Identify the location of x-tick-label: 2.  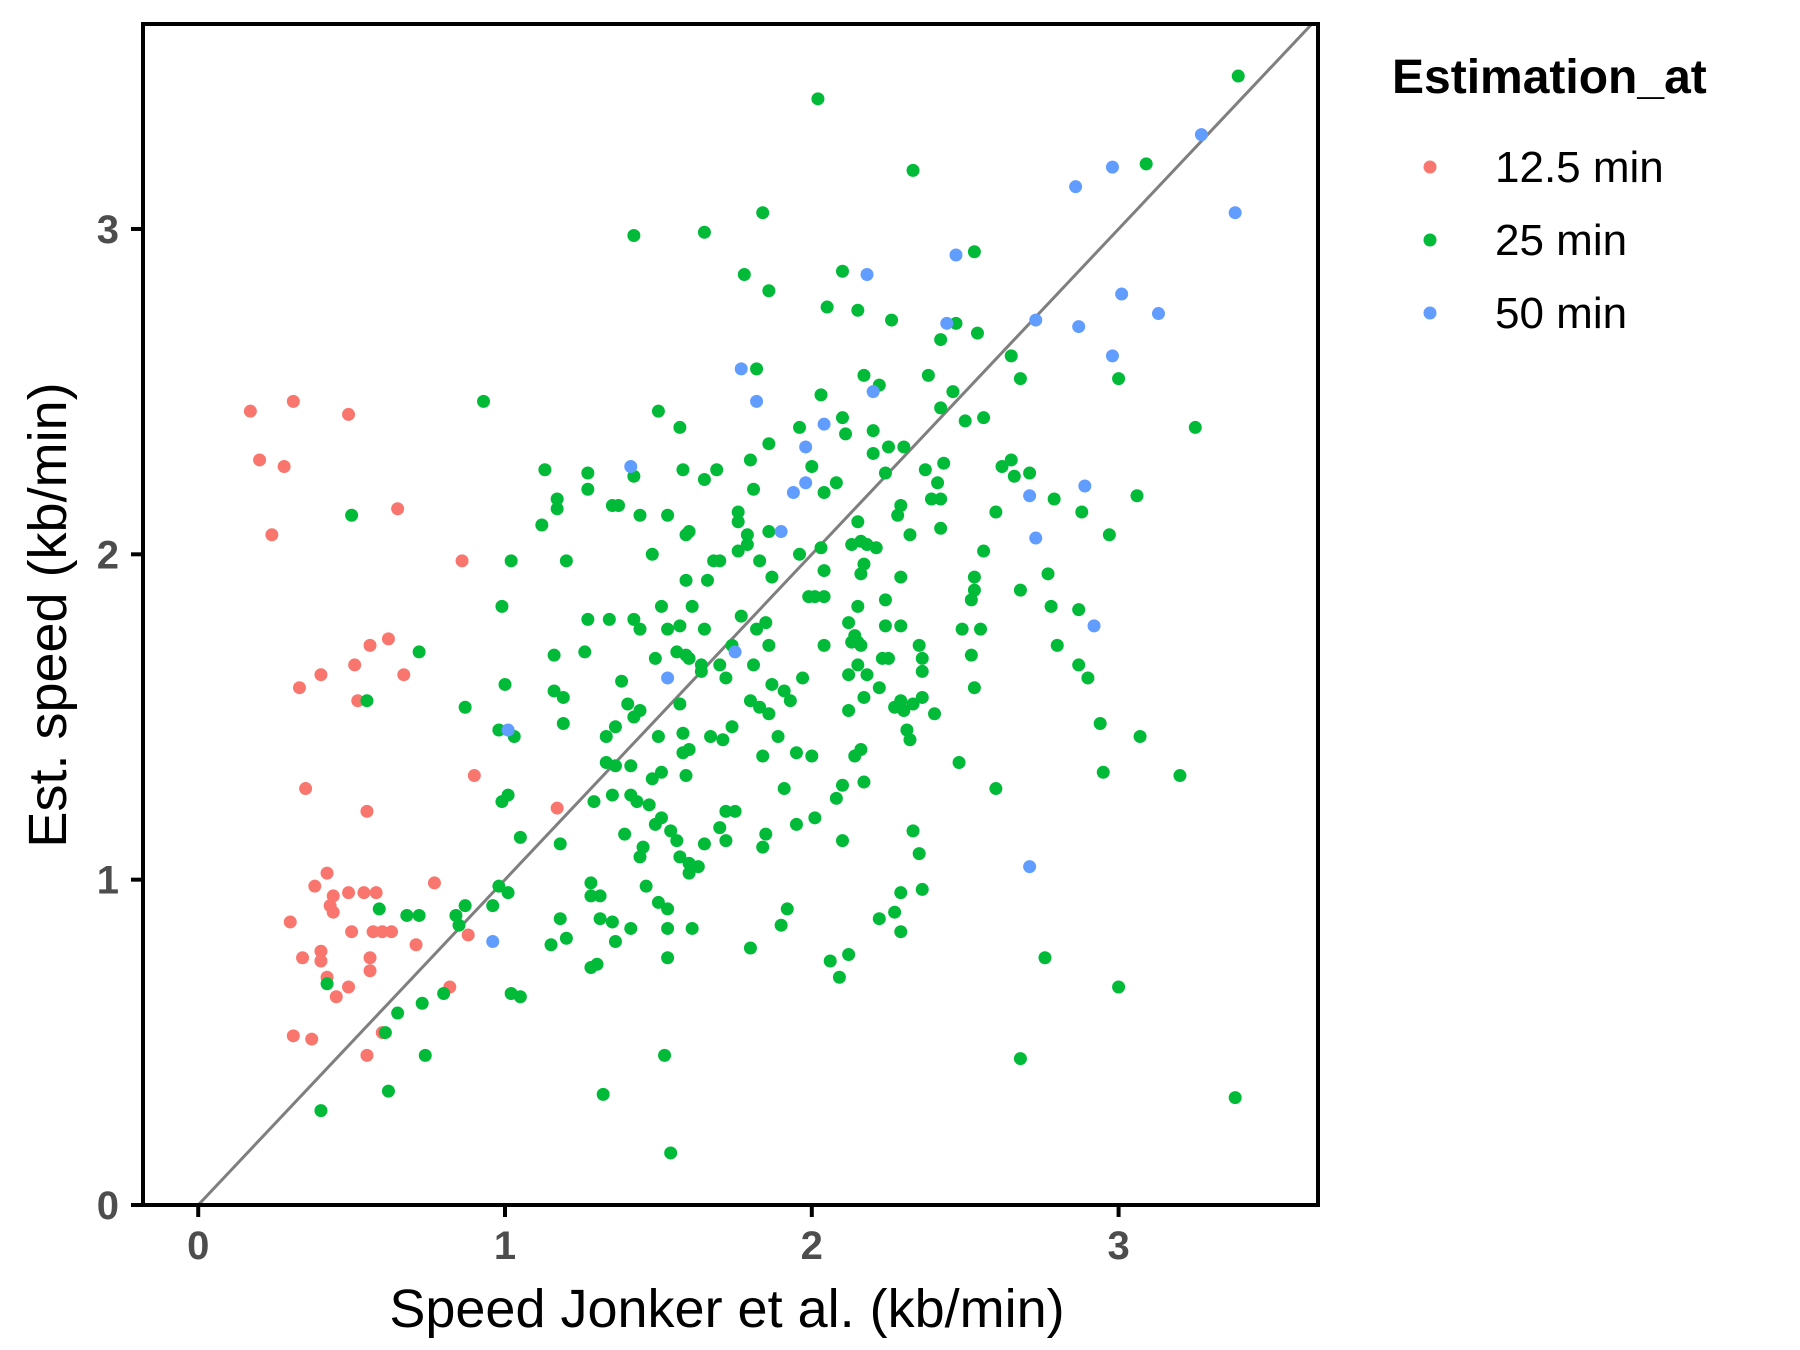
(812, 1246).